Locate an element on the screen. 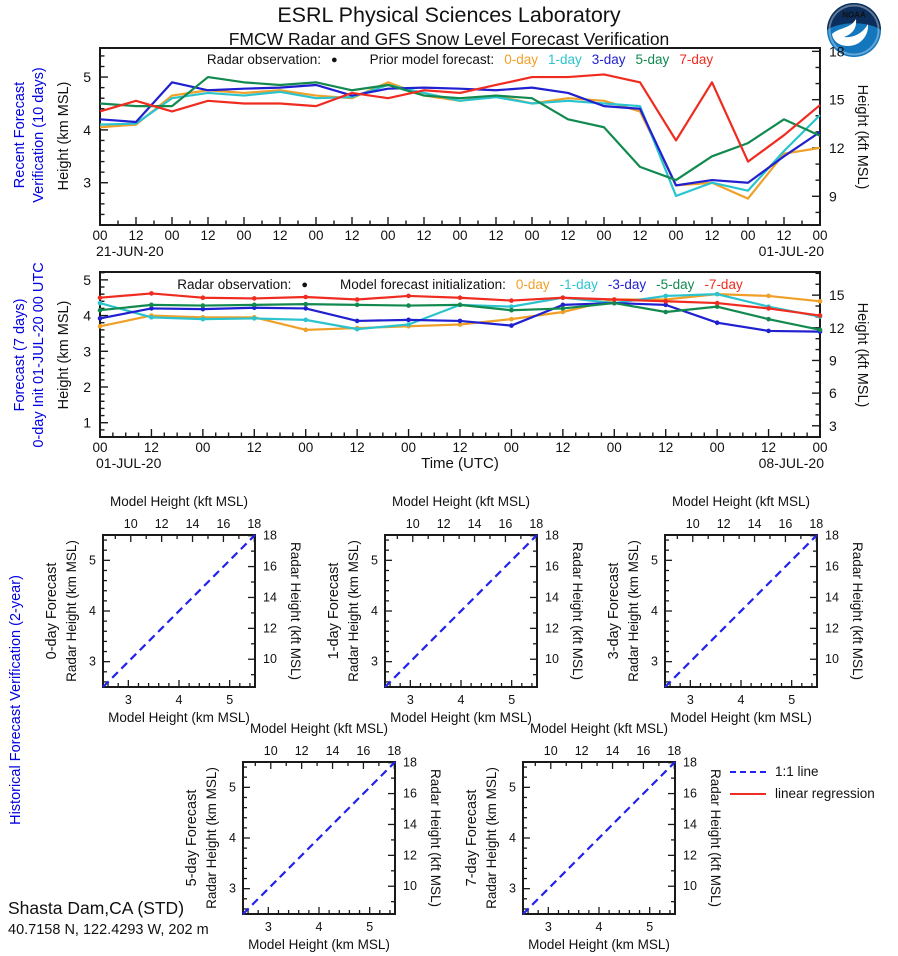  svg-text: 9 is located at coordinates (833, 360).